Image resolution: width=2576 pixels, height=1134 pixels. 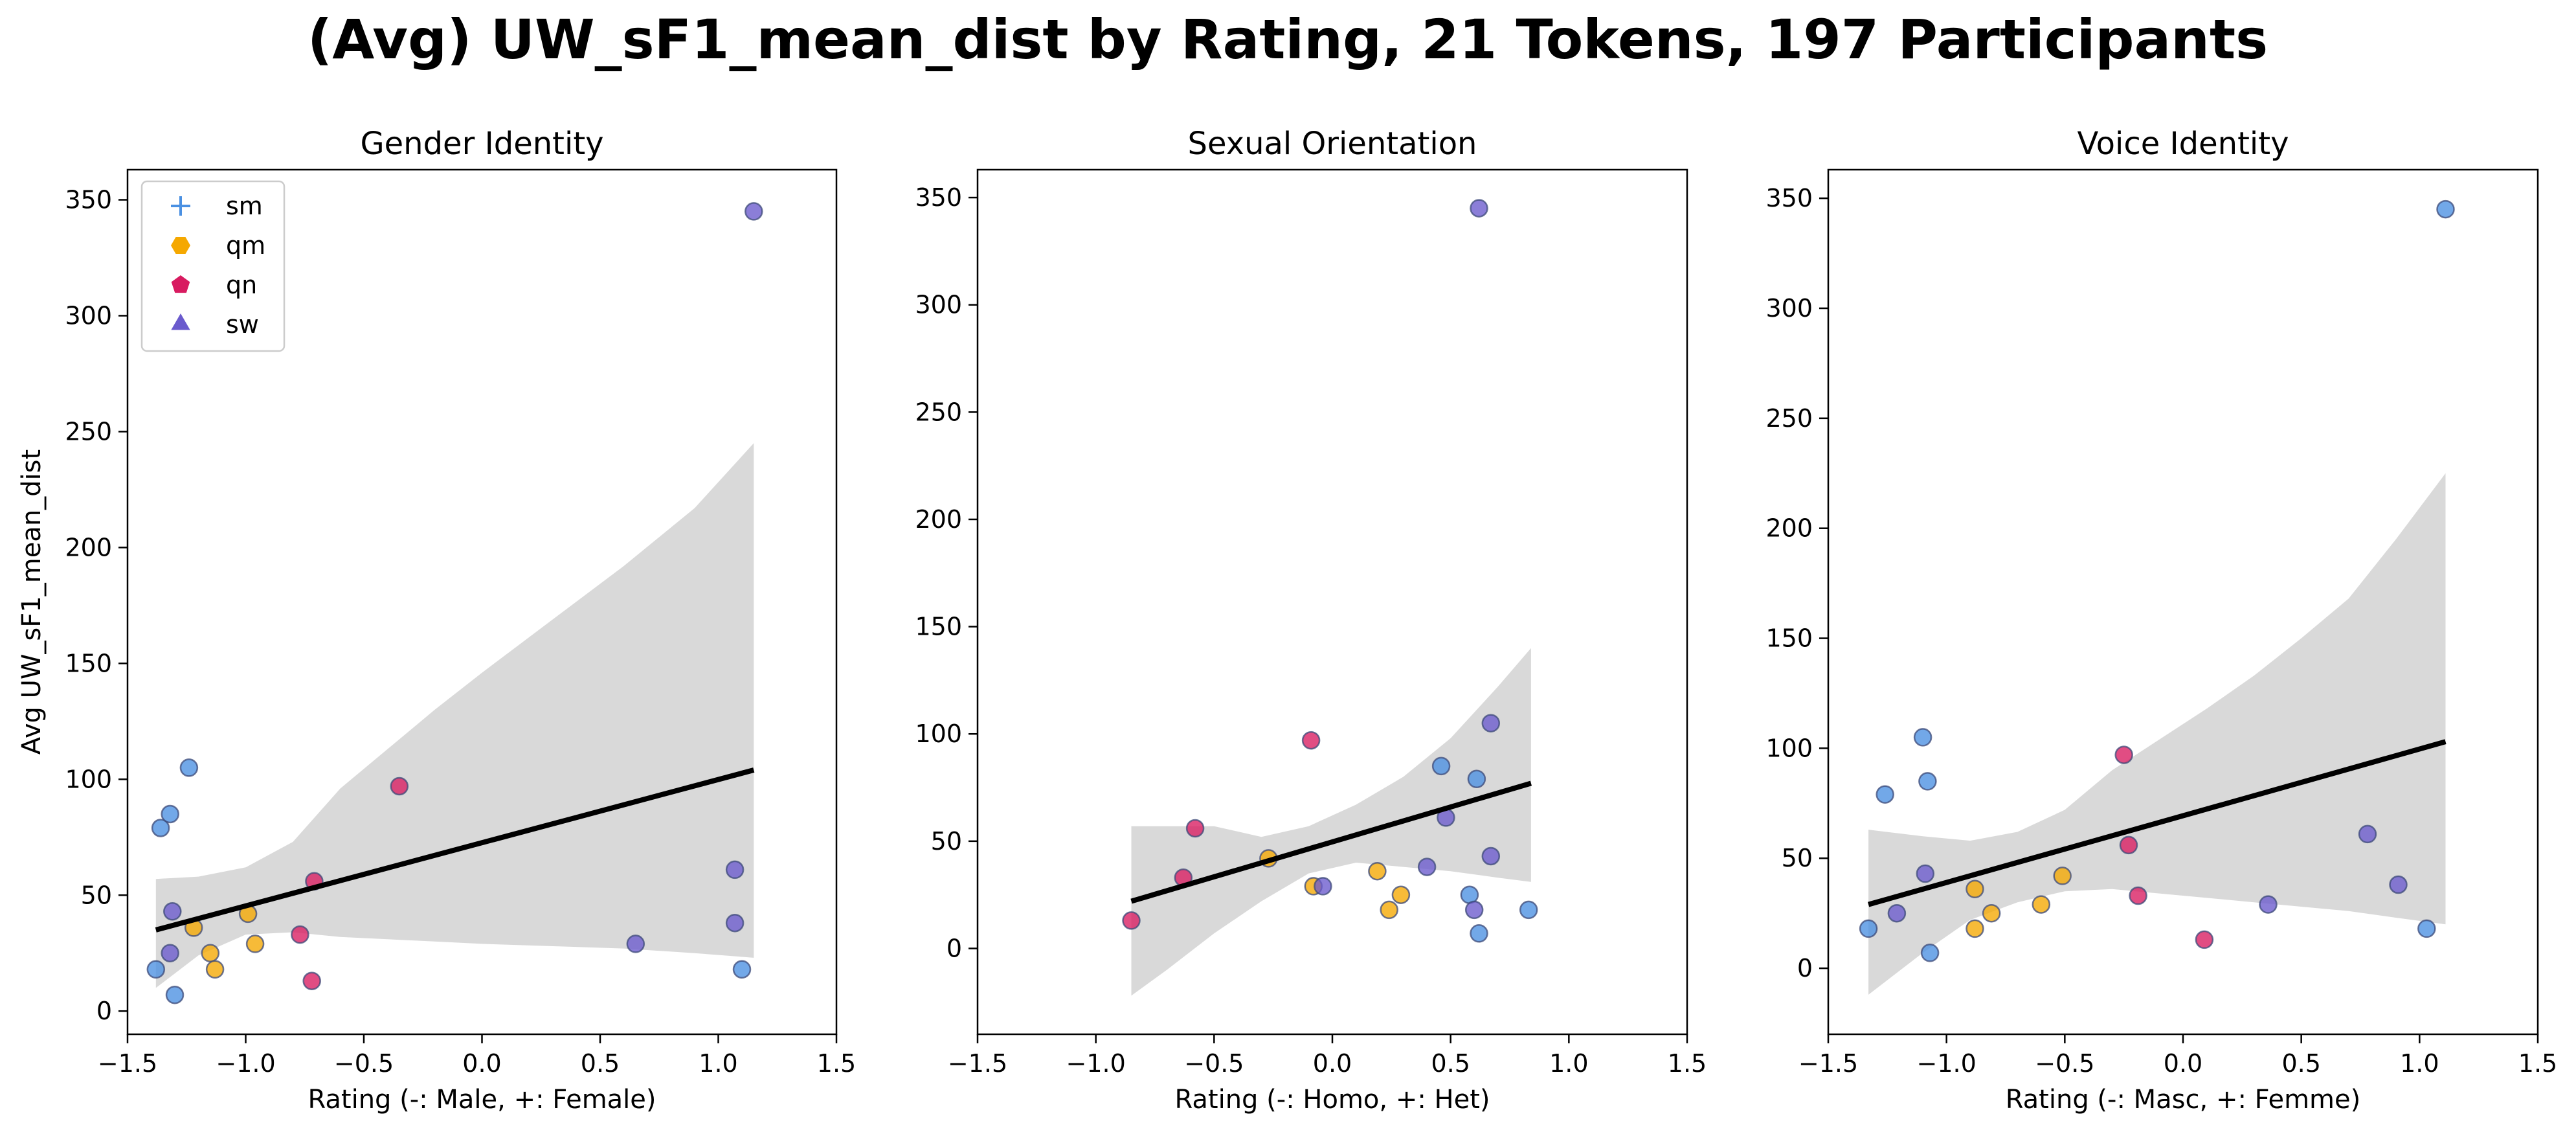 I want to click on y-tick-label: 50, so click(x=96, y=895).